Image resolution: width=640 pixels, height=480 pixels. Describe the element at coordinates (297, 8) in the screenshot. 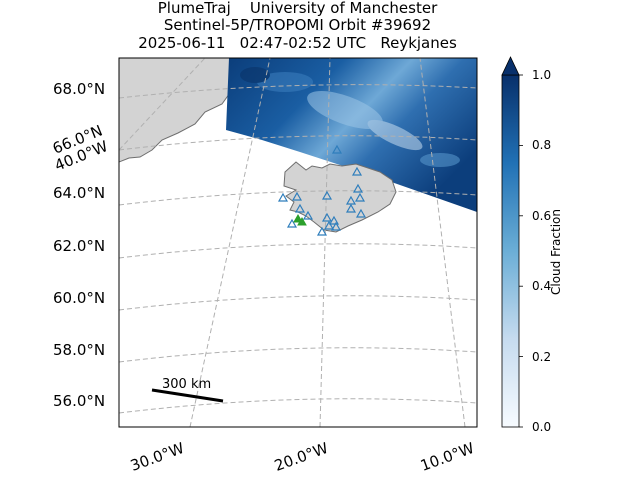

I see `map-title-line-1: PlumeTraj University of Manchester` at that location.